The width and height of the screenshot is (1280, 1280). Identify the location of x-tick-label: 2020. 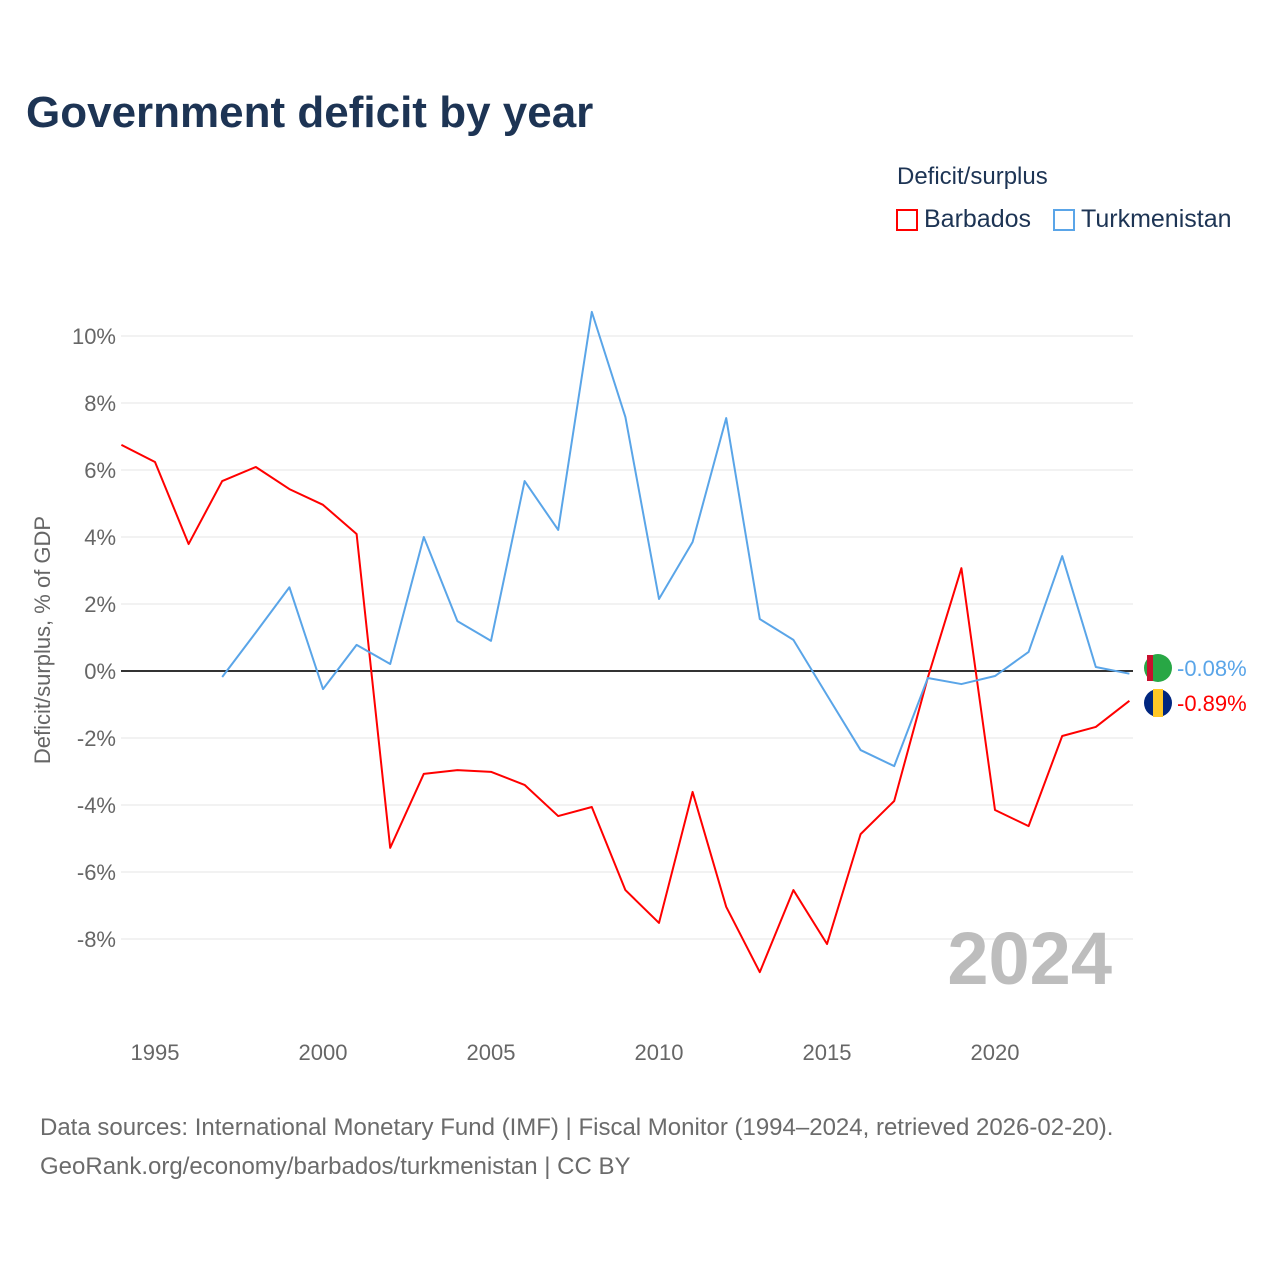
(995, 1052).